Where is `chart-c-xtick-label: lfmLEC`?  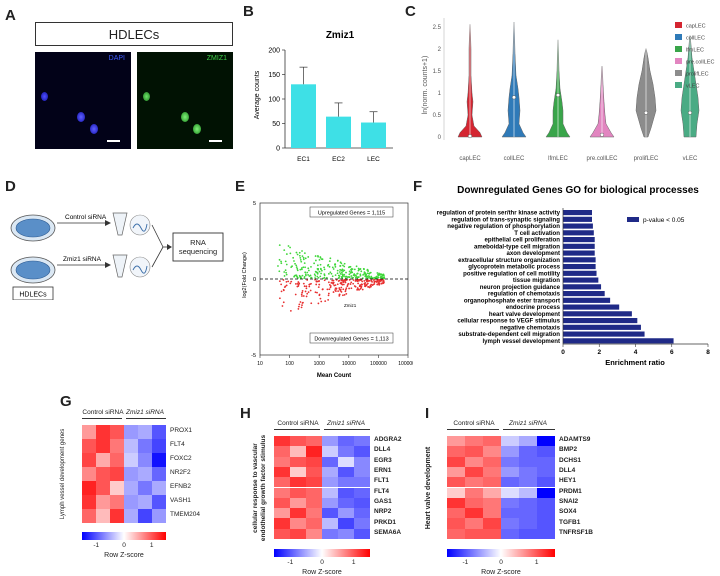
chart-c-xtick-label: lfmLEC is located at coordinates (558, 159).